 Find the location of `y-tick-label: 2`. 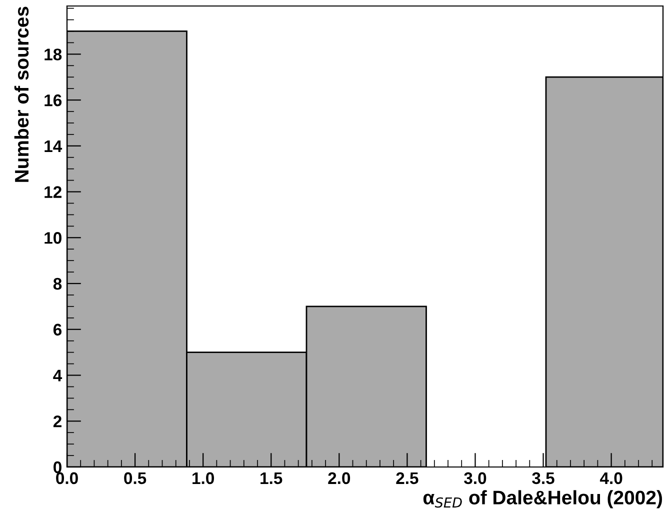

y-tick-label: 2 is located at coordinates (57, 422).